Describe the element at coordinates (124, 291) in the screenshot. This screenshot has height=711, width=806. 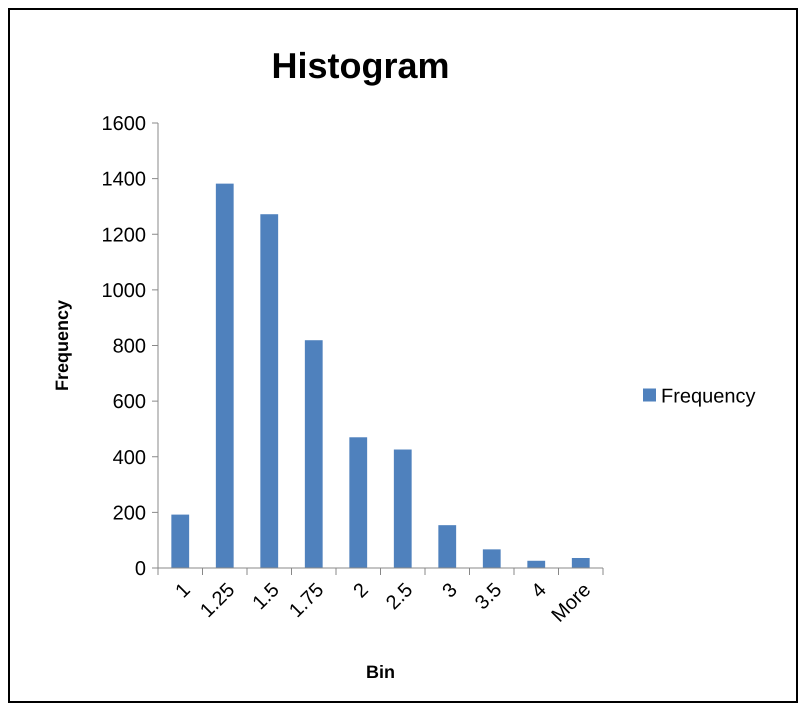
I see `y-tick-label: 1000` at that location.